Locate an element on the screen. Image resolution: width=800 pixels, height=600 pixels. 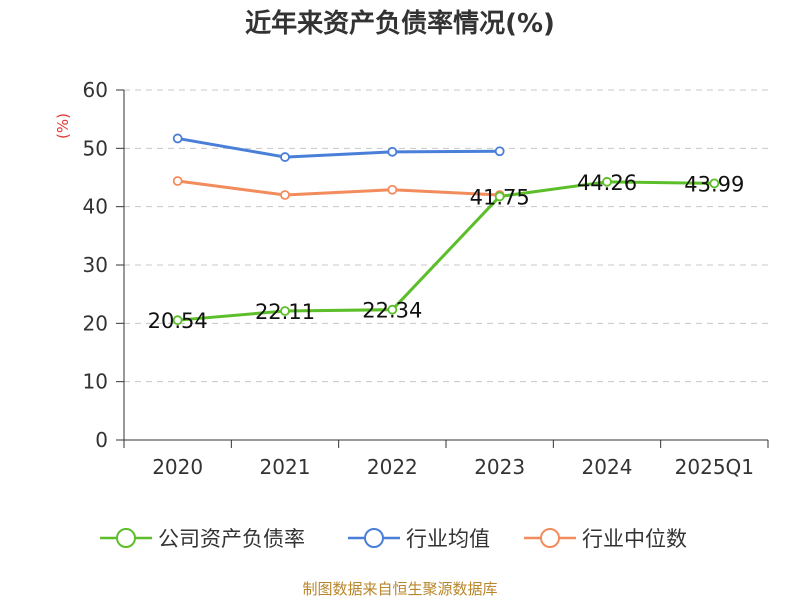
legend-item-industry-mean: 行业均值 is located at coordinates (419, 538).